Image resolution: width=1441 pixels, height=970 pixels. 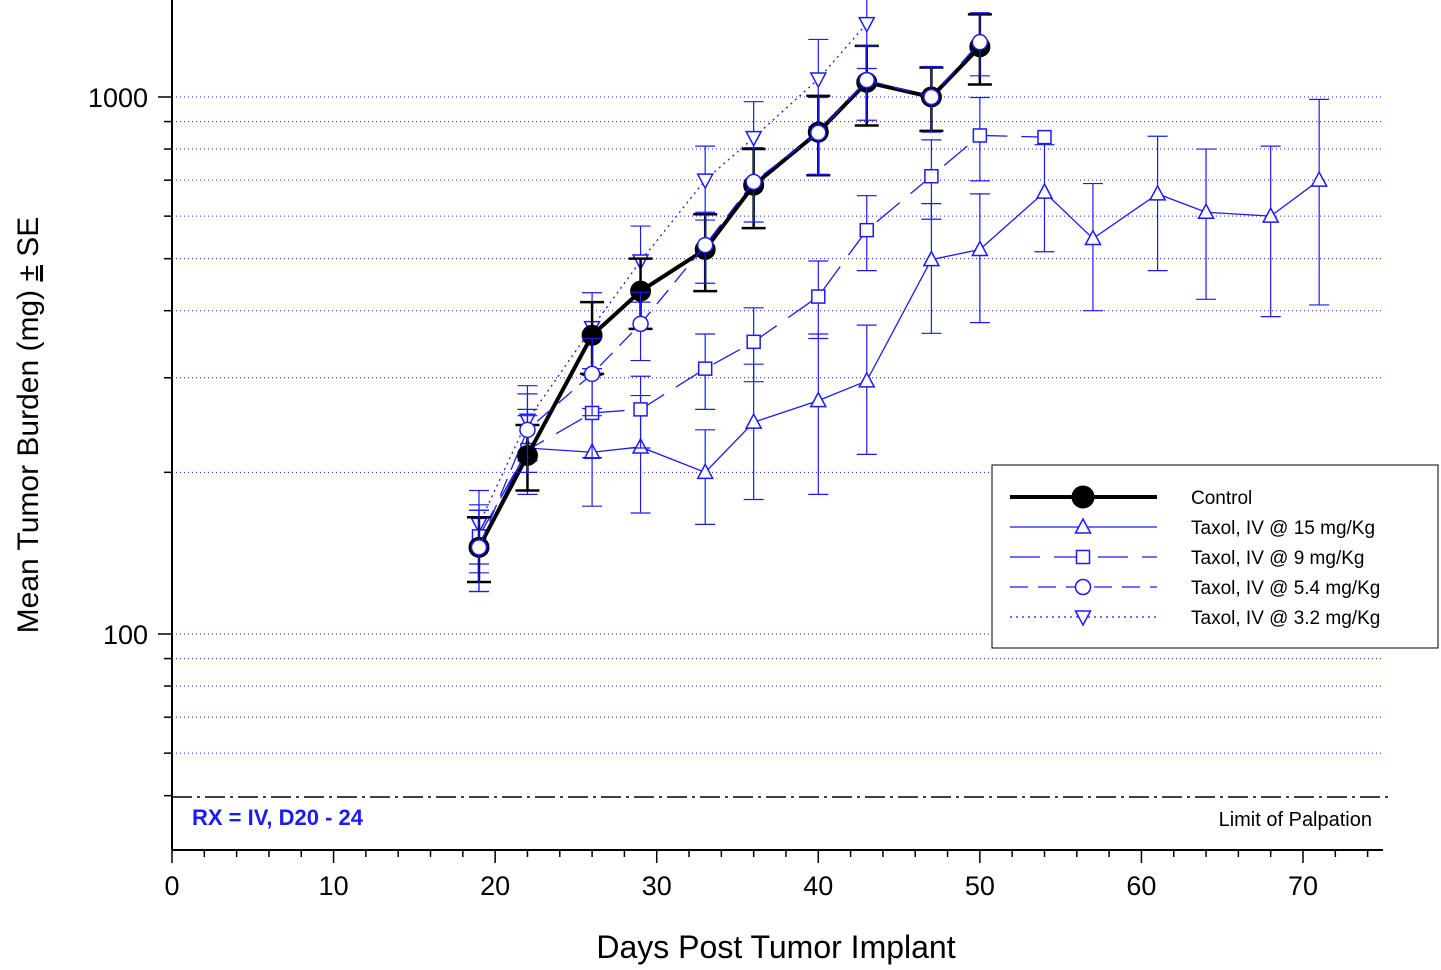 What do you see at coordinates (125, 635) in the screenshot?
I see `y-tick-label: 100` at bounding box center [125, 635].